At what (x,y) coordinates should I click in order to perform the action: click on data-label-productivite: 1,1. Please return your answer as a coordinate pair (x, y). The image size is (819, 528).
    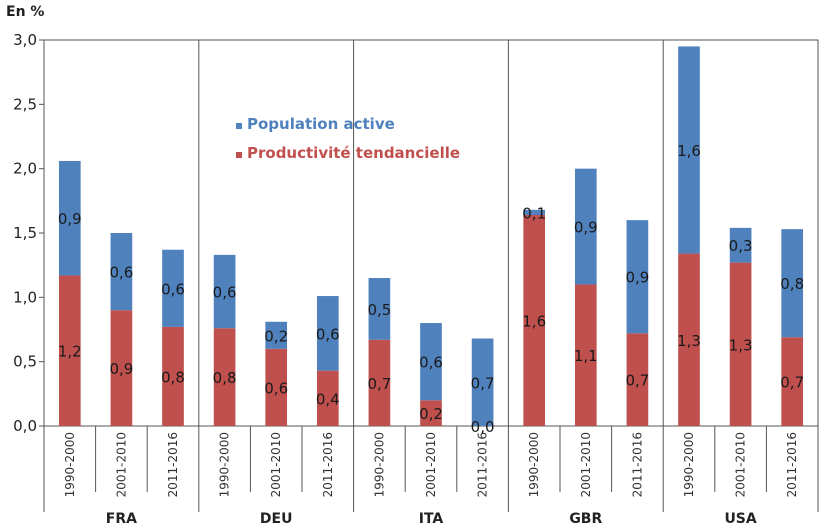
    Looking at the image, I should click on (586, 356).